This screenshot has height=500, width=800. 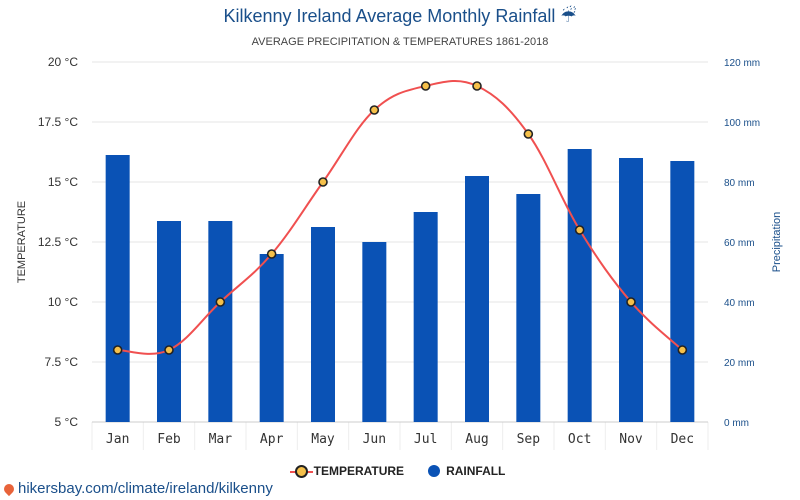 What do you see at coordinates (631, 439) in the screenshot?
I see `x-axis-tick-label: Nov` at bounding box center [631, 439].